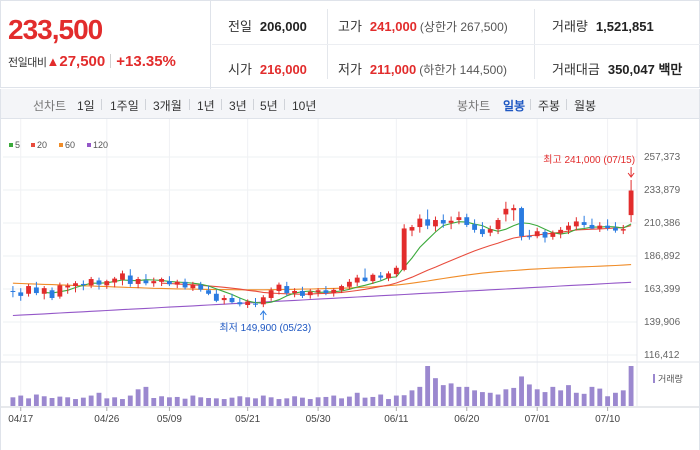 The width and height of the screenshot is (700, 450). I want to click on up-arrow-icon: ▲, so click(53, 61).